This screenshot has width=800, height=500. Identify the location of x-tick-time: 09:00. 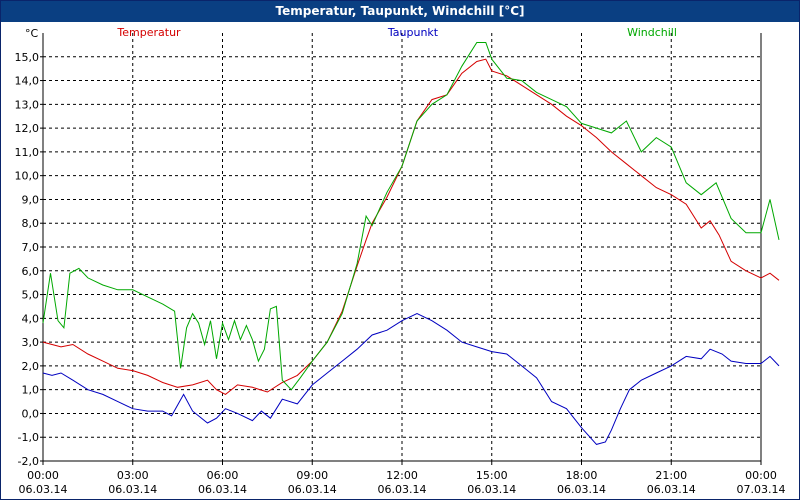
(312, 475).